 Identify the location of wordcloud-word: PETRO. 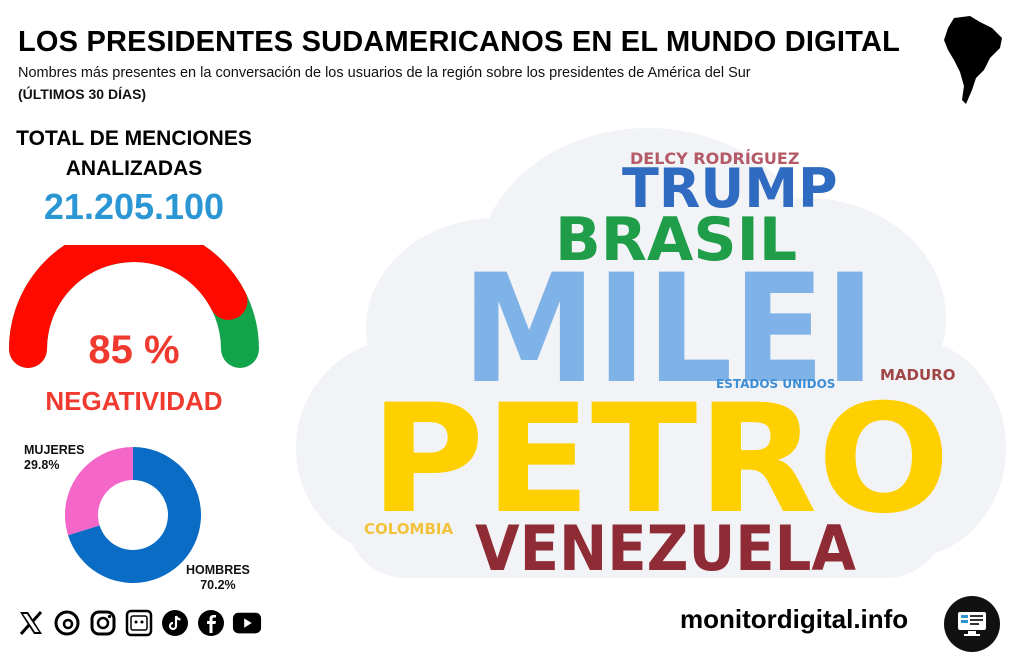
(660, 460).